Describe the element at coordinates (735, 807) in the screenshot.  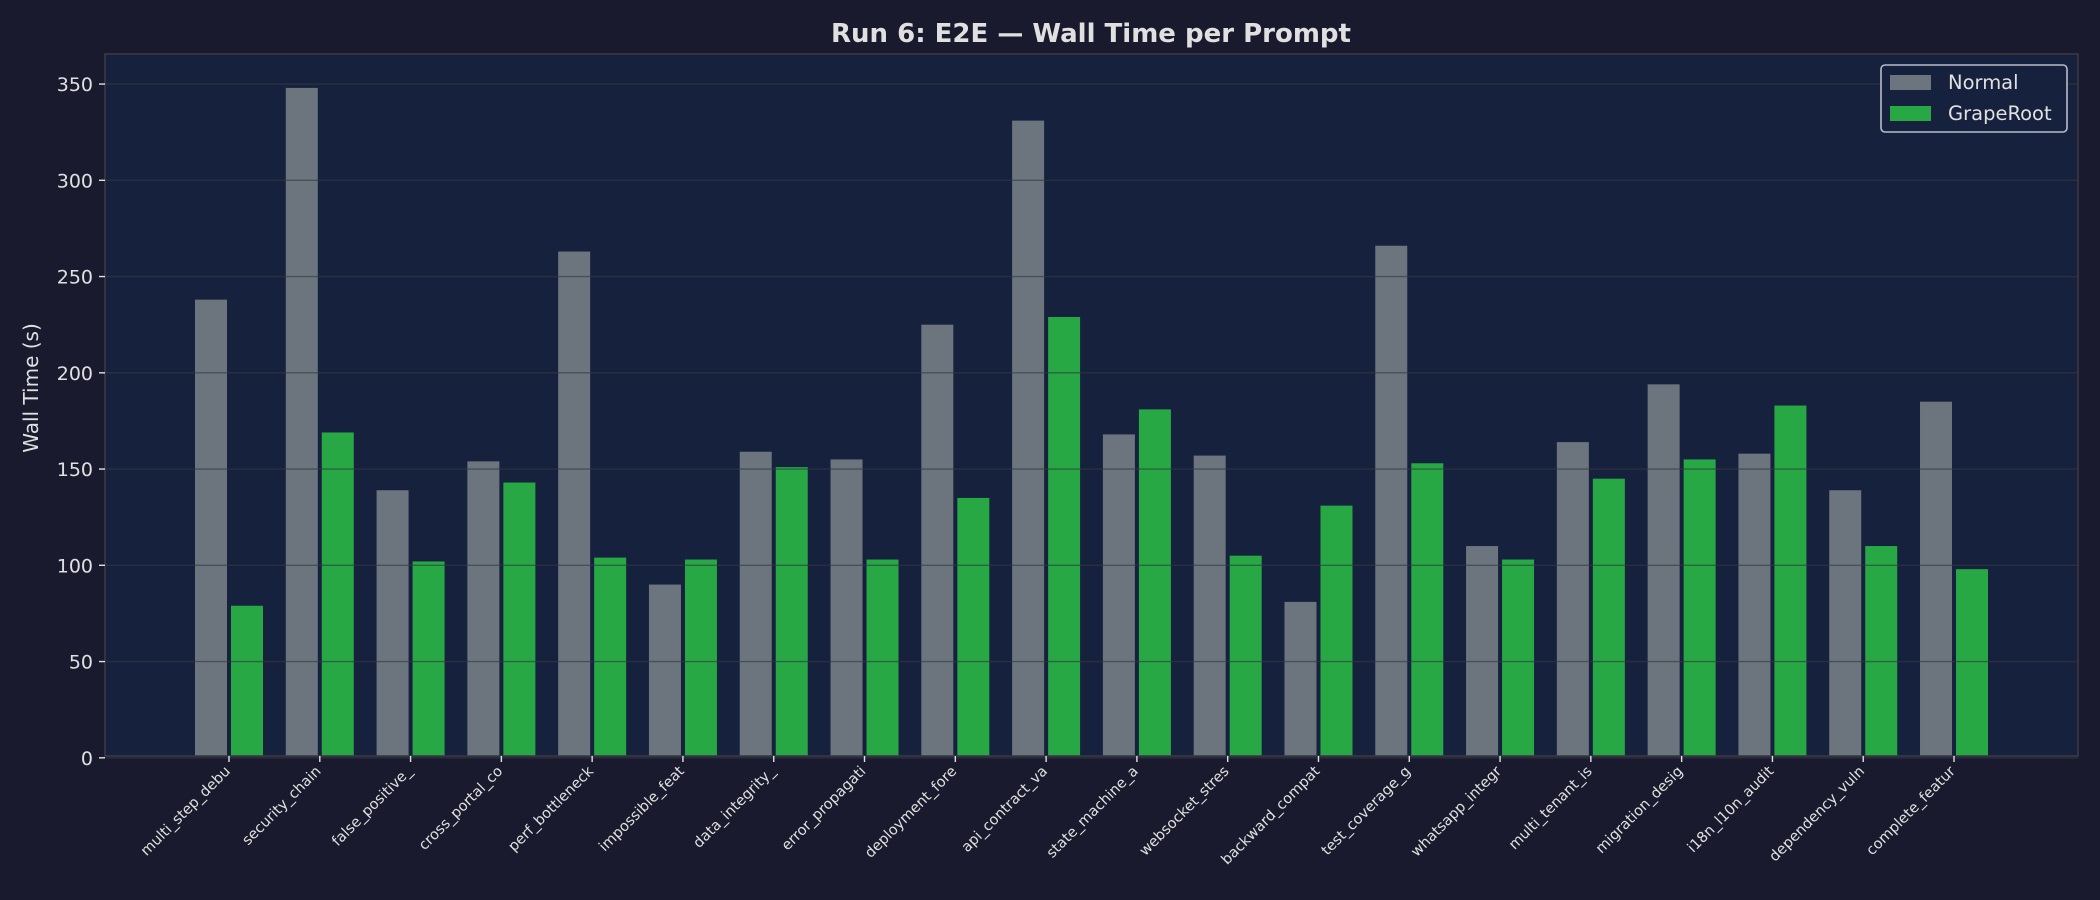
I see `x-tick-label: data_integrity_` at that location.